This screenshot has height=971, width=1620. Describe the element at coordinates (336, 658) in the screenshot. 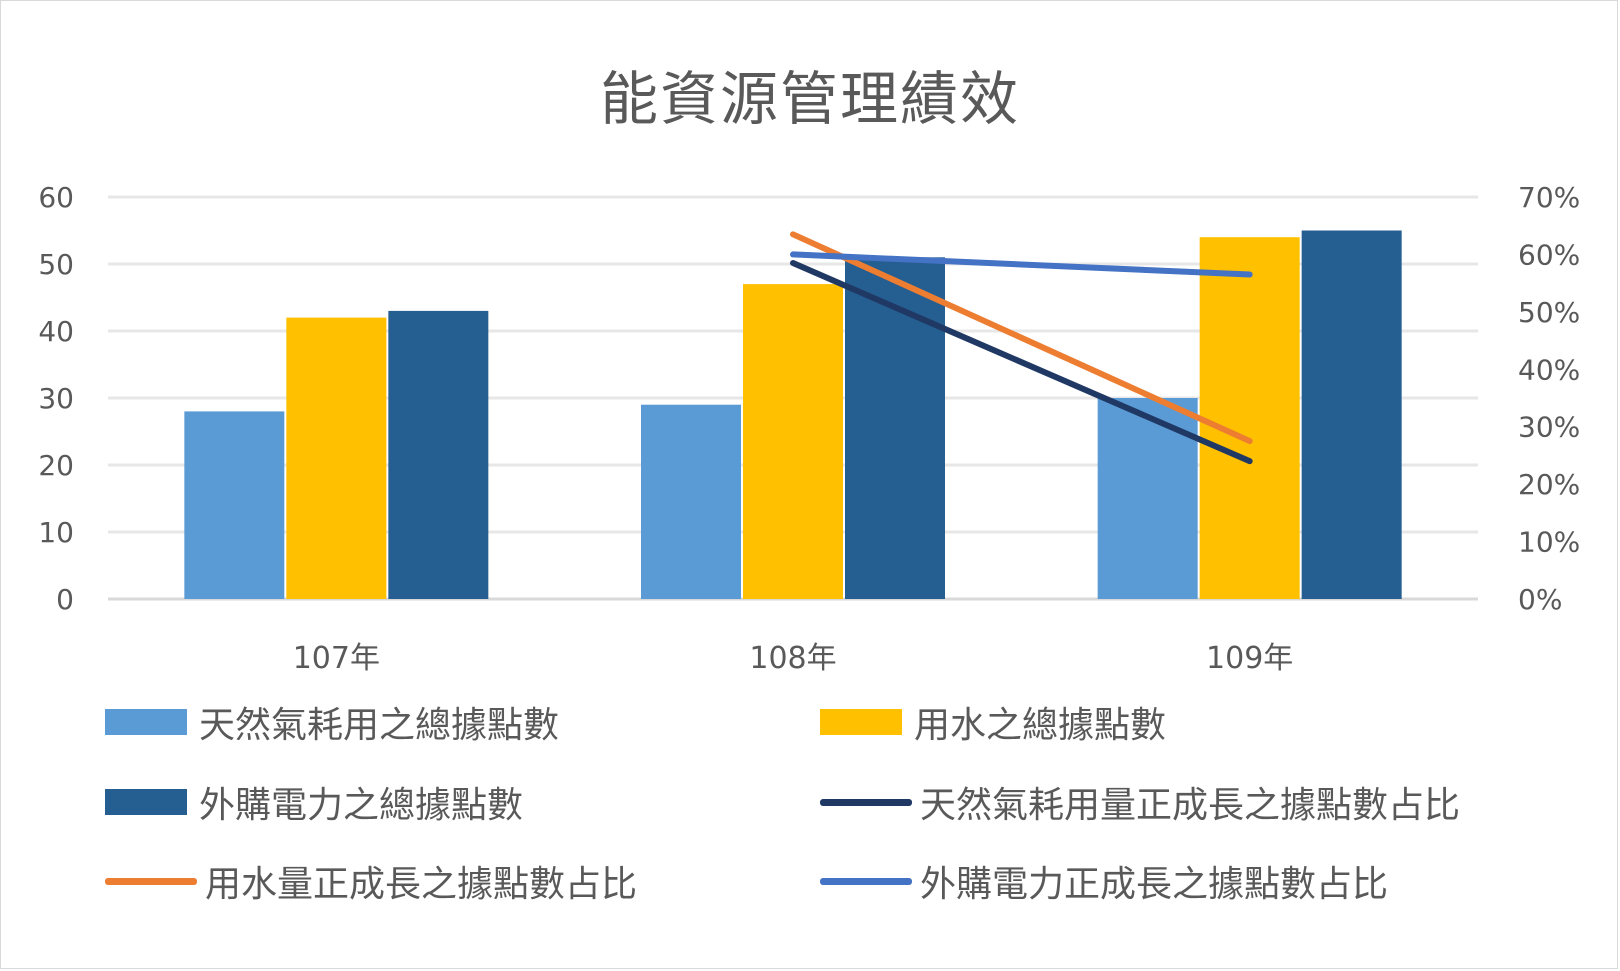

I see `x-tick-label: 107年` at that location.